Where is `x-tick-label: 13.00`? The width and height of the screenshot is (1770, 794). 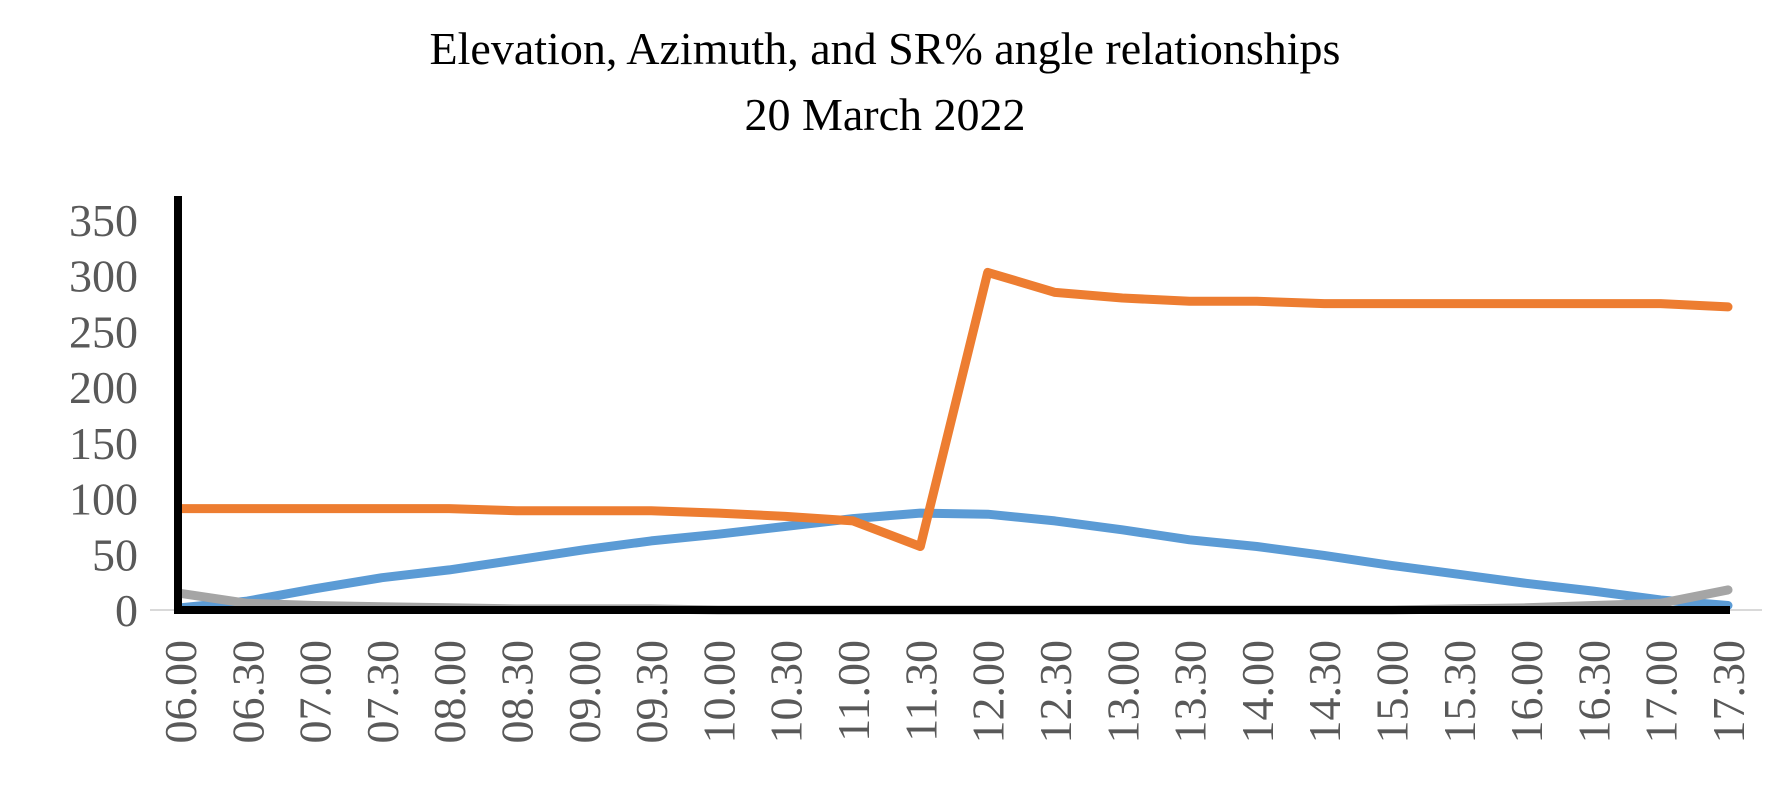 x-tick-label: 13.00 is located at coordinates (1122, 692).